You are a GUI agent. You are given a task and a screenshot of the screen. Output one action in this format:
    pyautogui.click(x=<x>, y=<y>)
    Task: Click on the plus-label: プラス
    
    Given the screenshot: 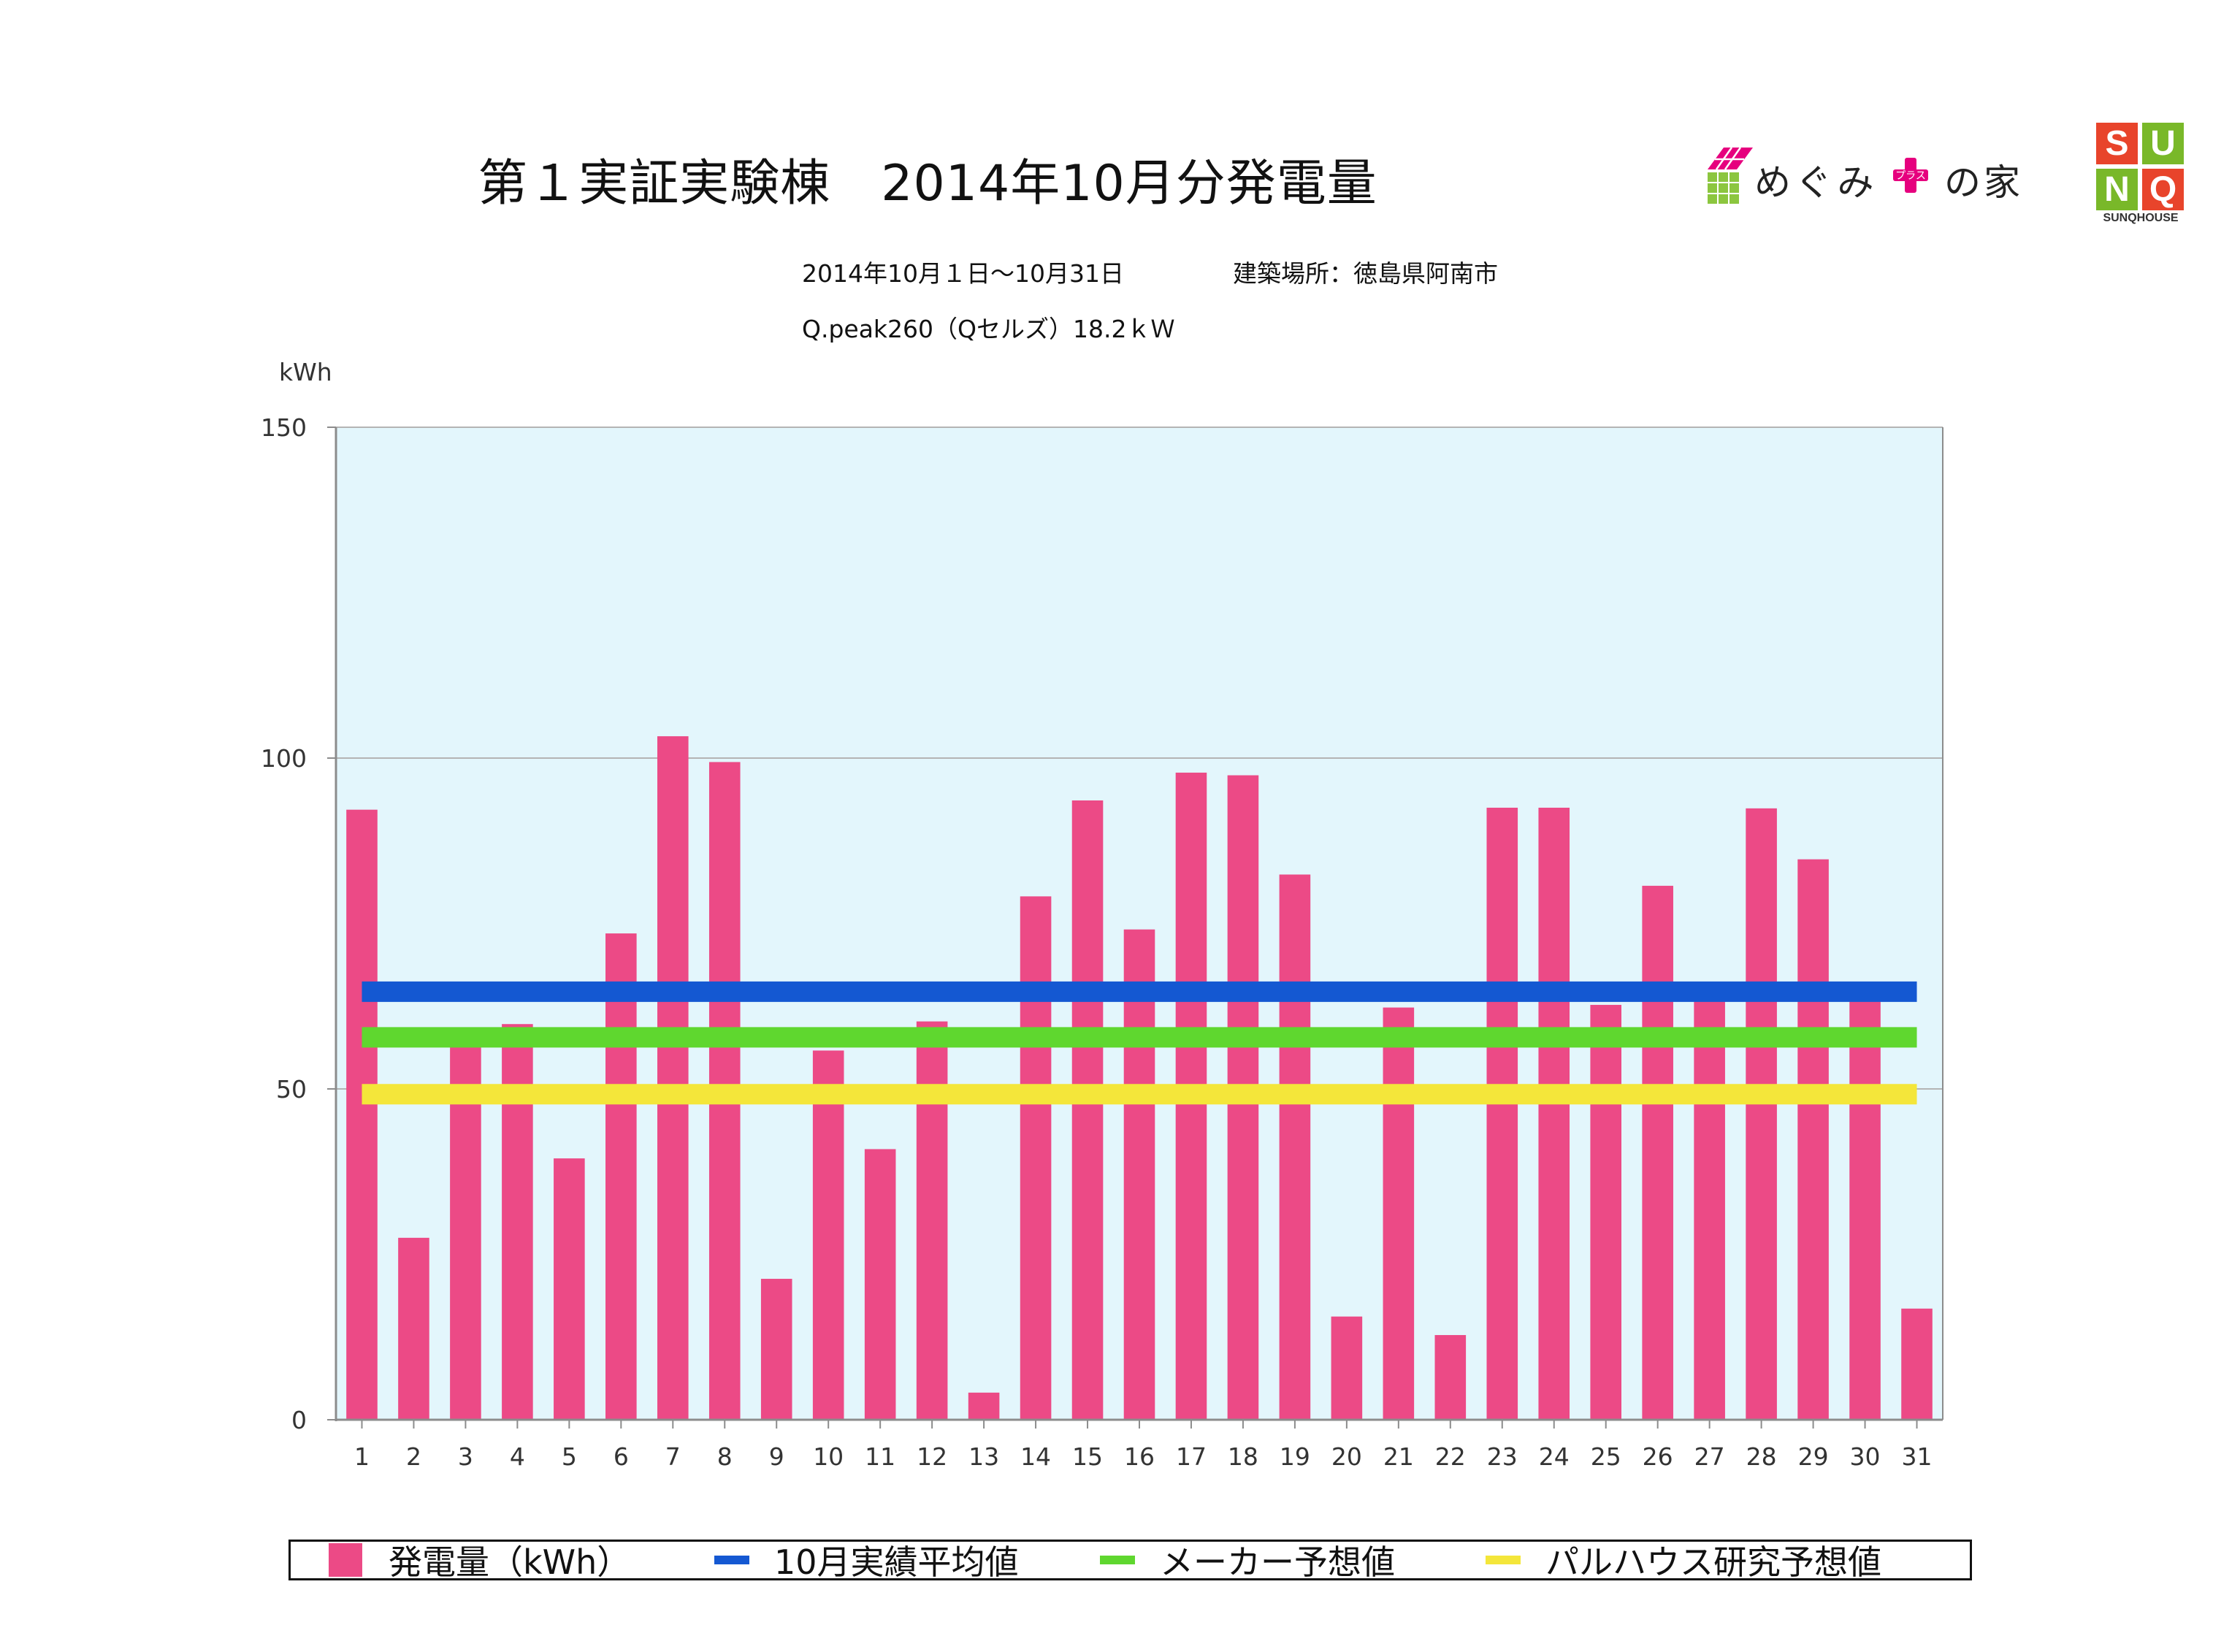 What is the action you would take?
    pyautogui.click(x=1910, y=176)
    